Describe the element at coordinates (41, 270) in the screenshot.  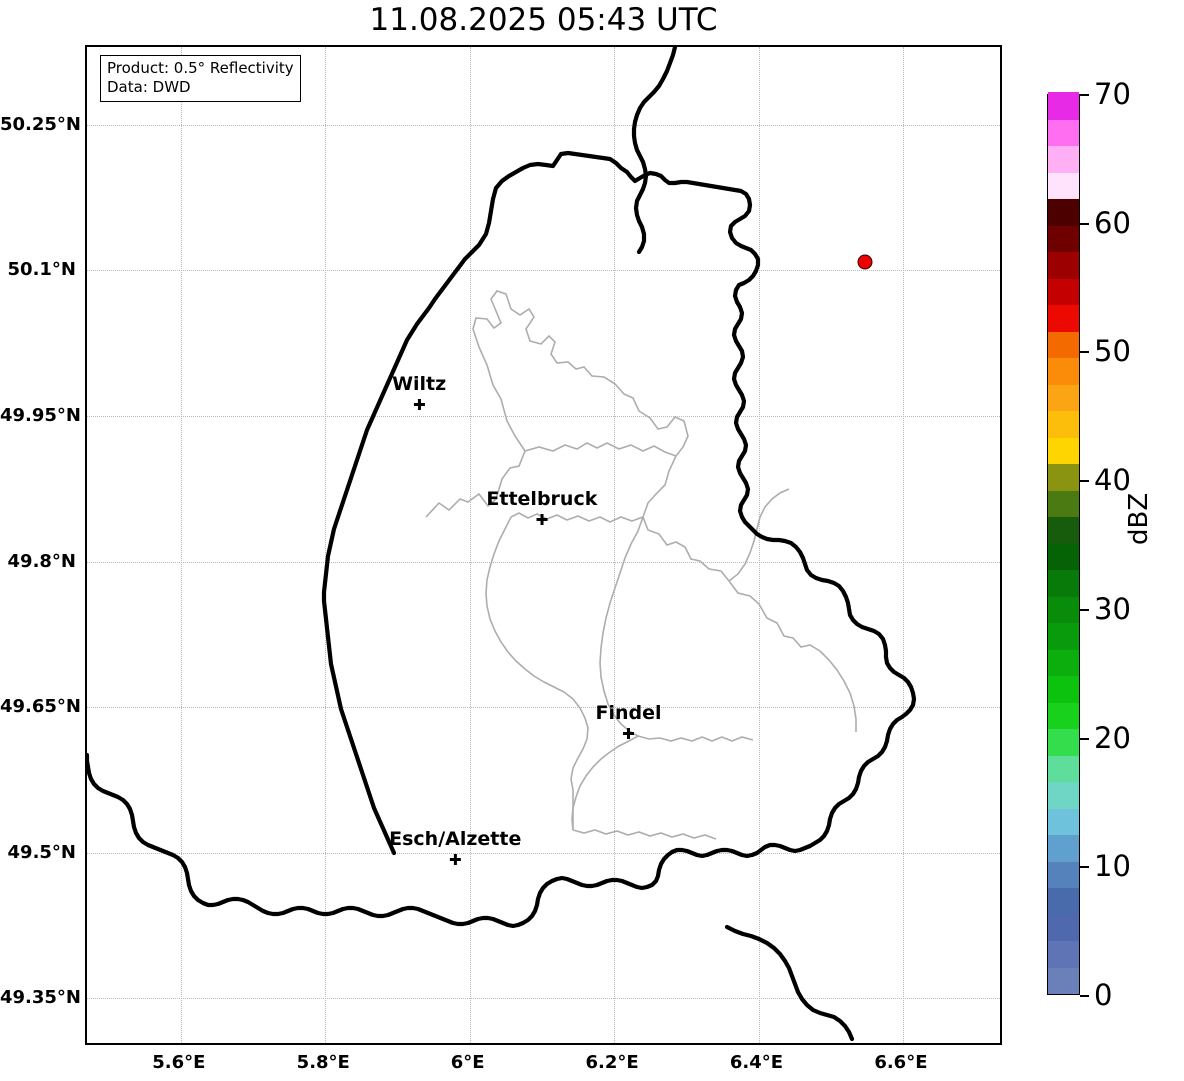
I see `y-axis-tick-label: 50.1°N` at that location.